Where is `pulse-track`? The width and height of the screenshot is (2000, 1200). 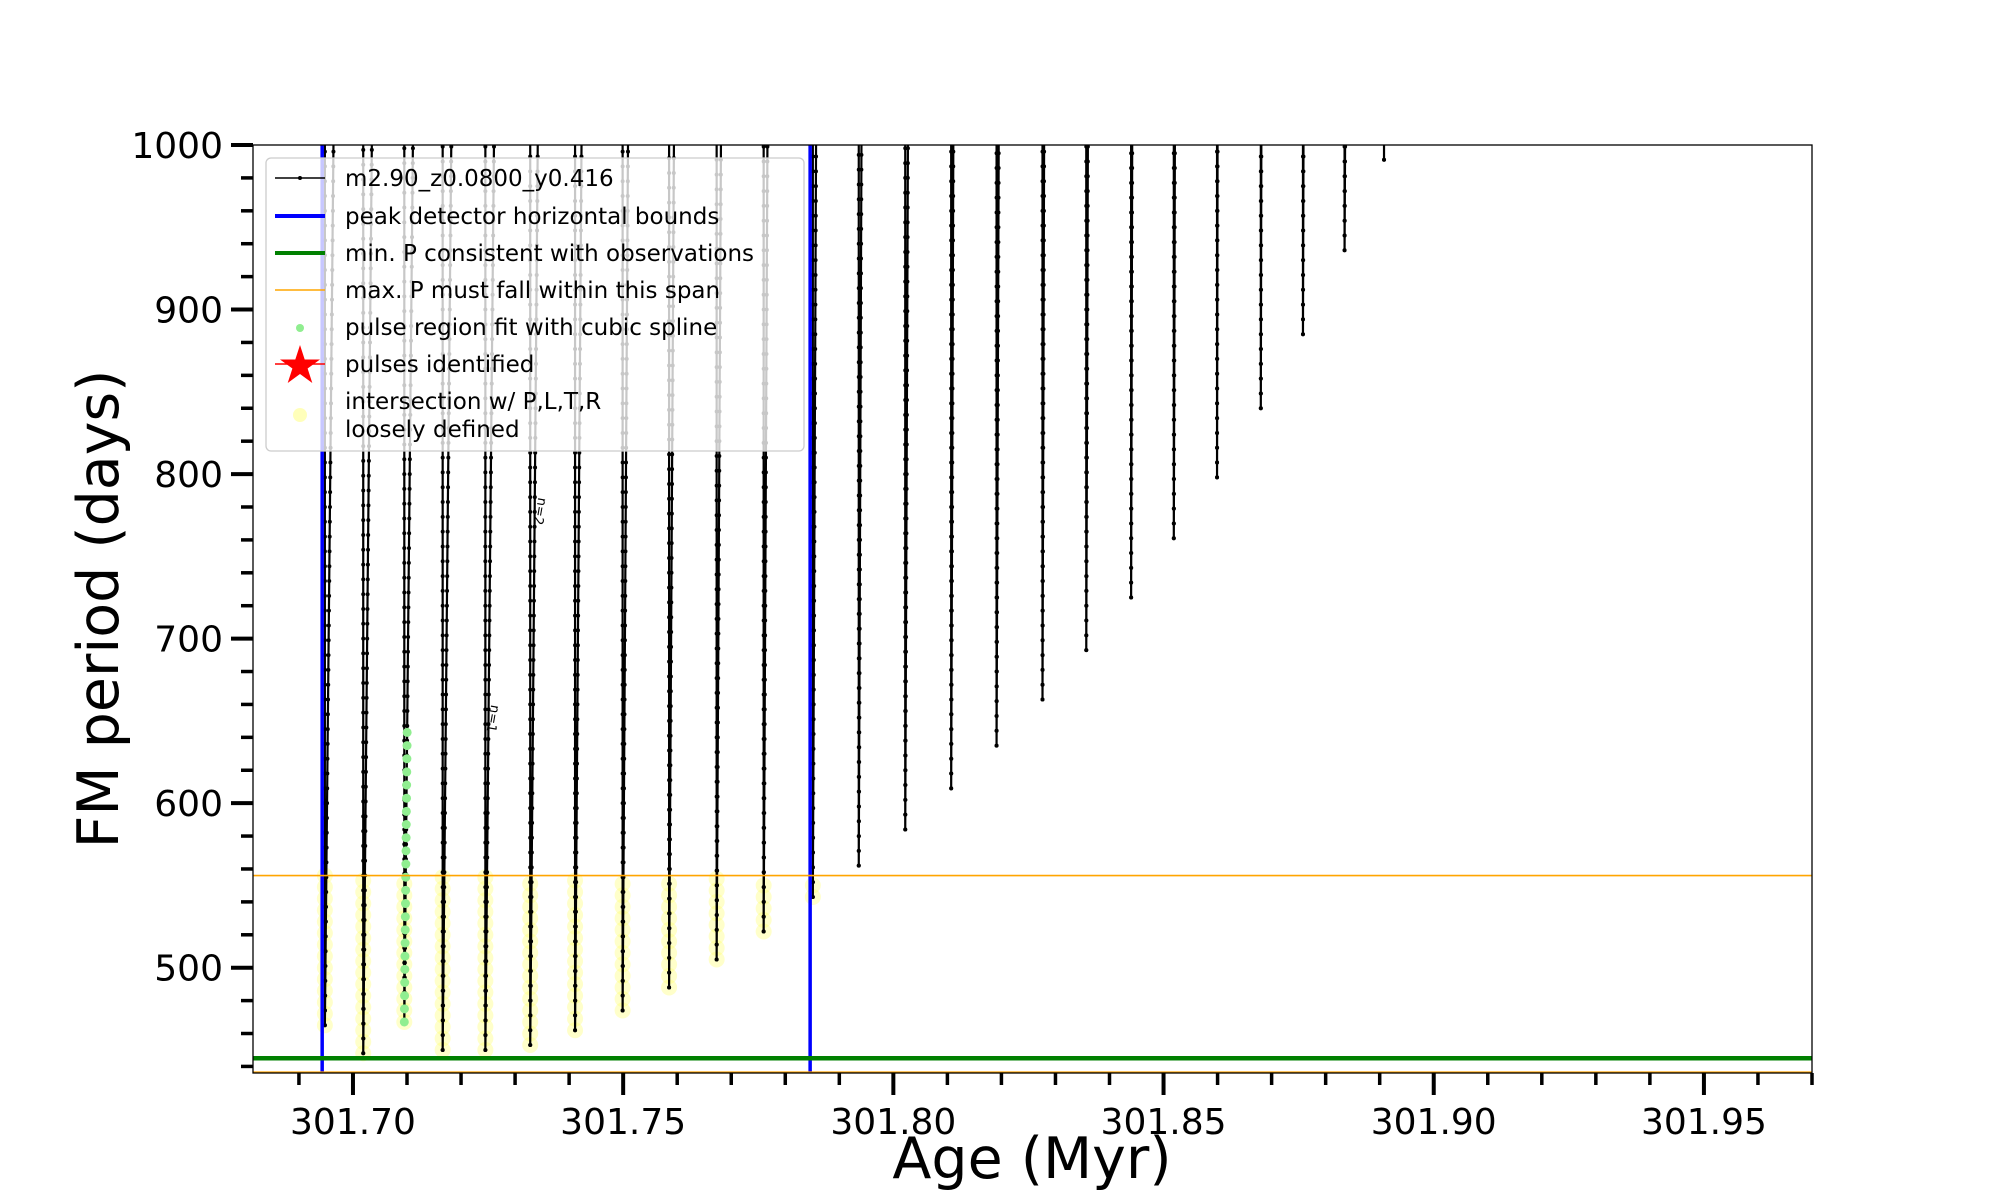 pulse-track is located at coordinates (860, 505).